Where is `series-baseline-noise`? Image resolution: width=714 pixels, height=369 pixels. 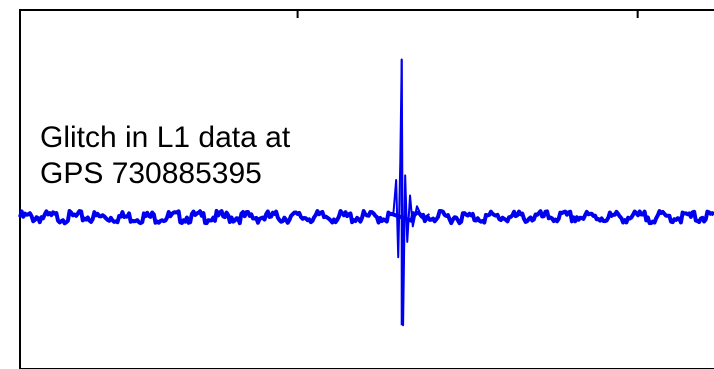
series-baseline-noise is located at coordinates (366, 217).